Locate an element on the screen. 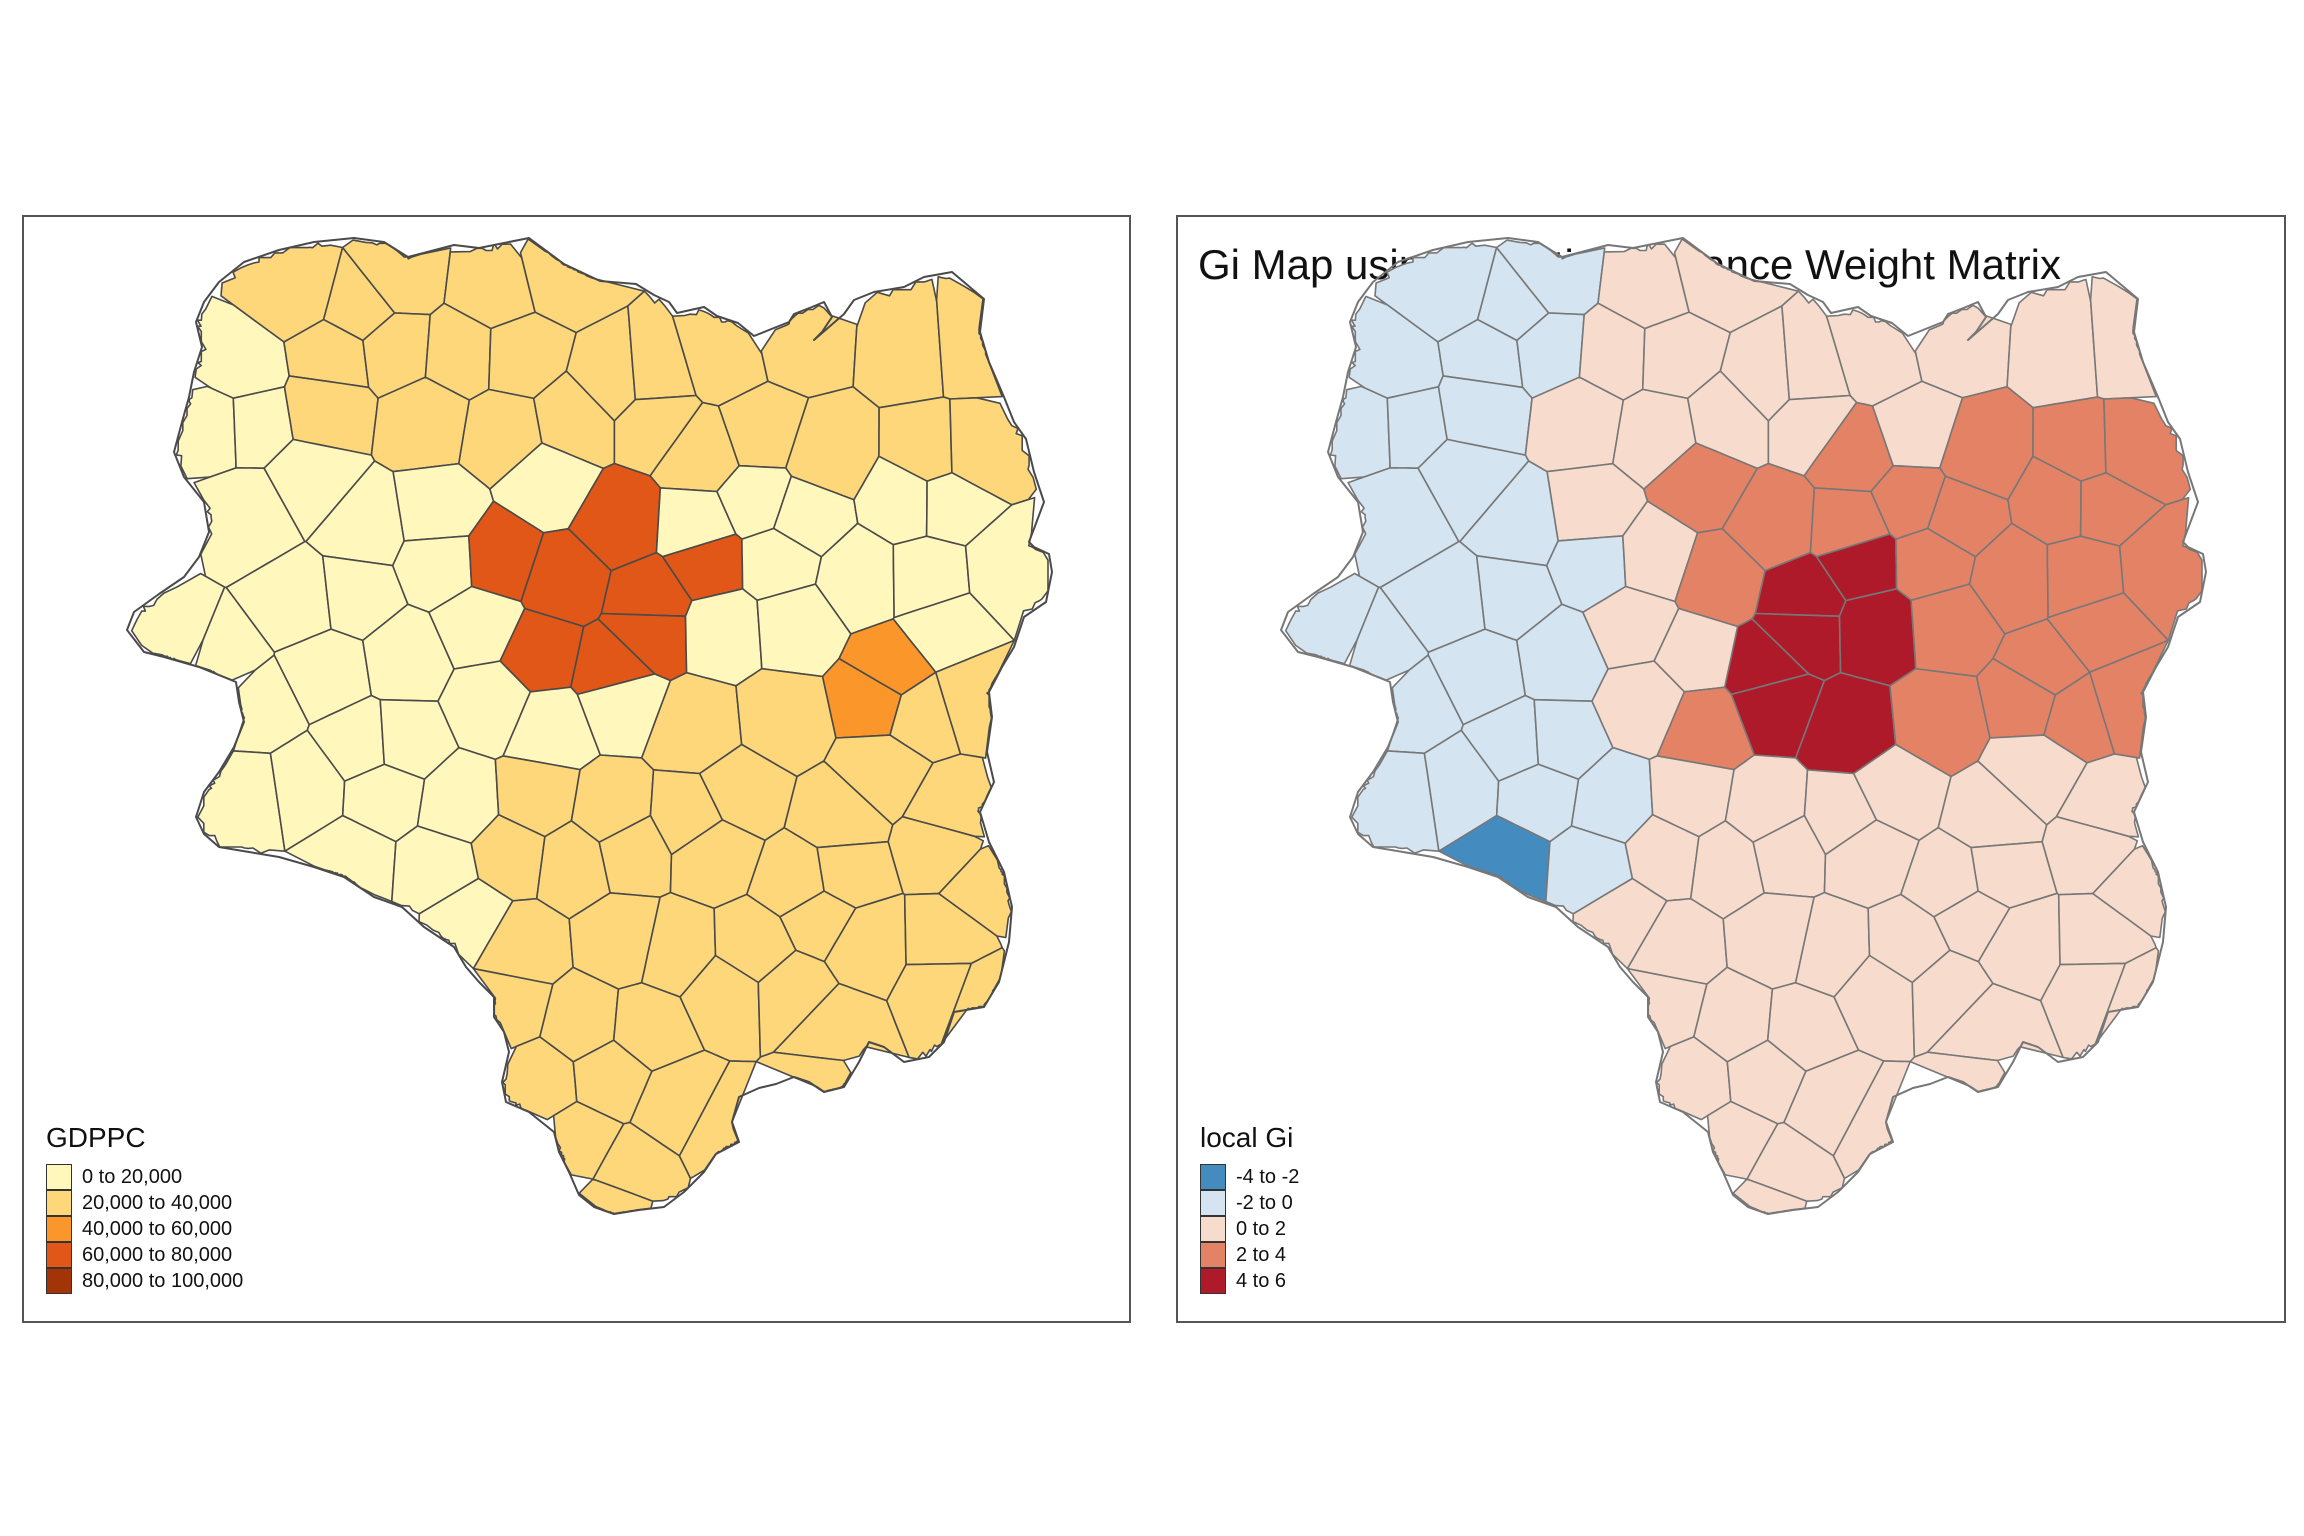 Image resolution: width=2304 pixels, height=1536 pixels. legend-item-2: -2 to 0 is located at coordinates (1249, 1203).